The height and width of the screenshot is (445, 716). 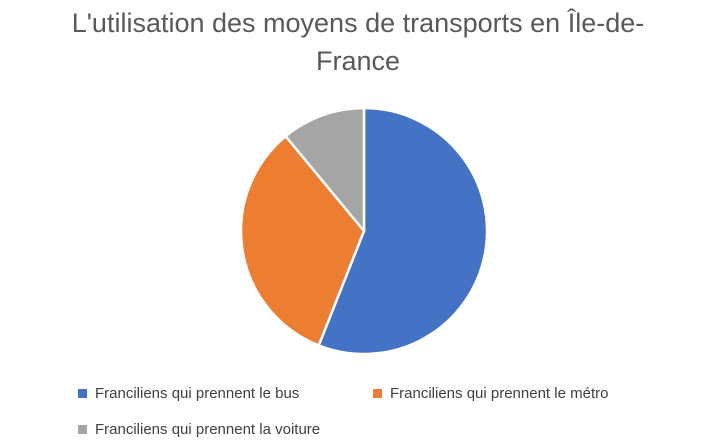 I want to click on legend-label-bus: Franciliens qui prennent le bus, so click(x=197, y=393).